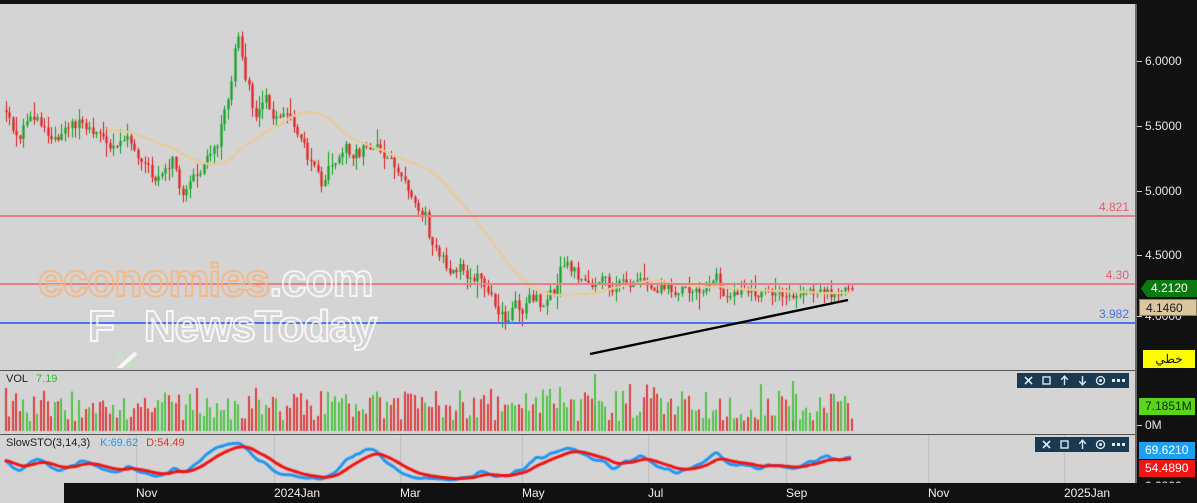  Describe the element at coordinates (533, 493) in the screenshot. I see `xaxis-label-may: May` at that location.